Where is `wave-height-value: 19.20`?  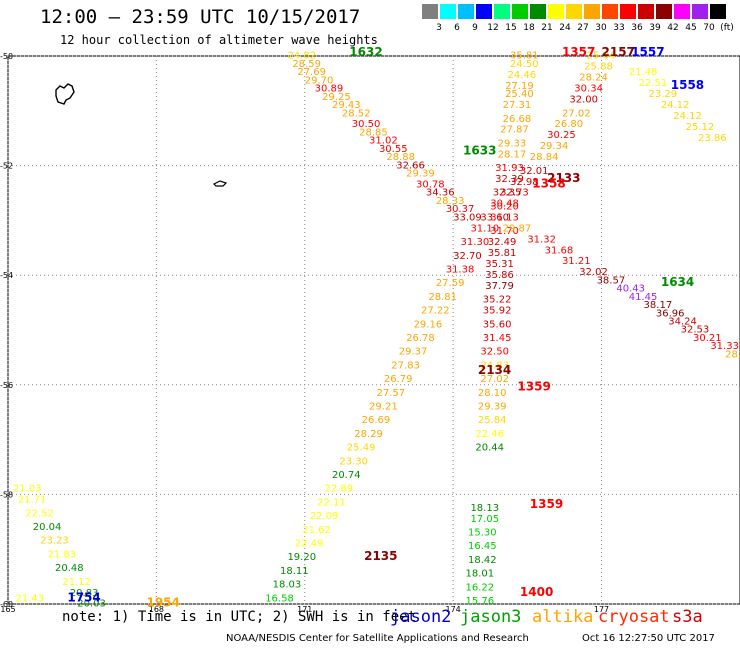
wave-height-value: 19.20 is located at coordinates (301, 557).